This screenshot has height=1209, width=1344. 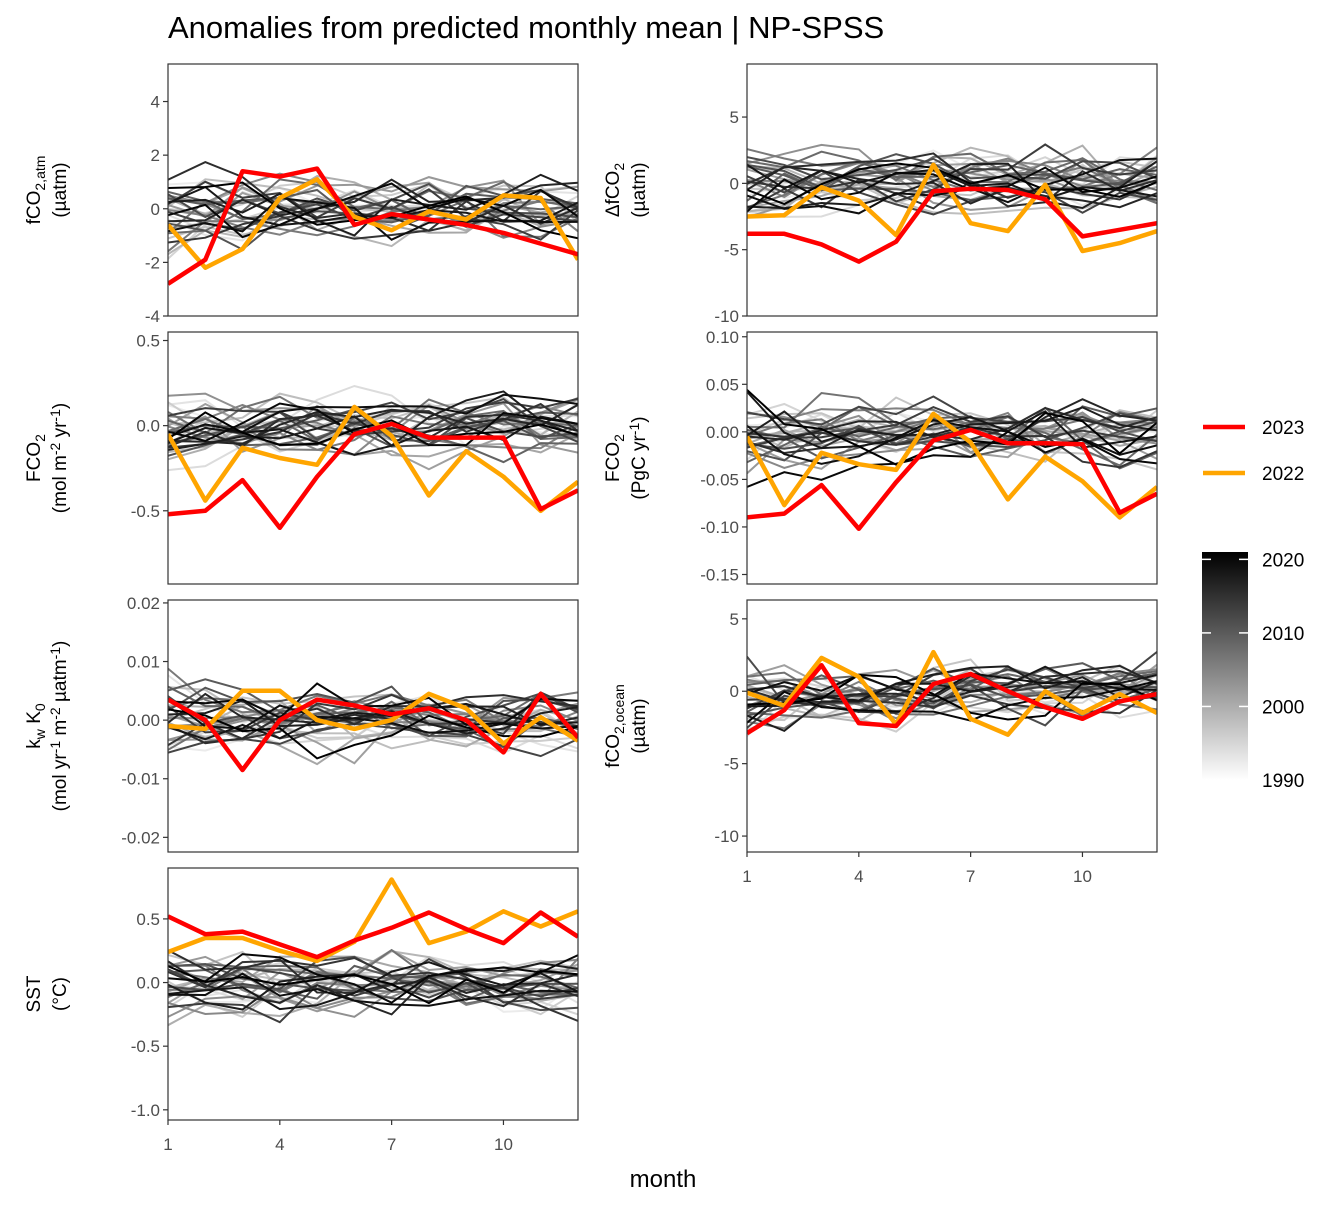 What do you see at coordinates (36, 190) in the screenshot?
I see `y-axis-label: fCO2,atm` at bounding box center [36, 190].